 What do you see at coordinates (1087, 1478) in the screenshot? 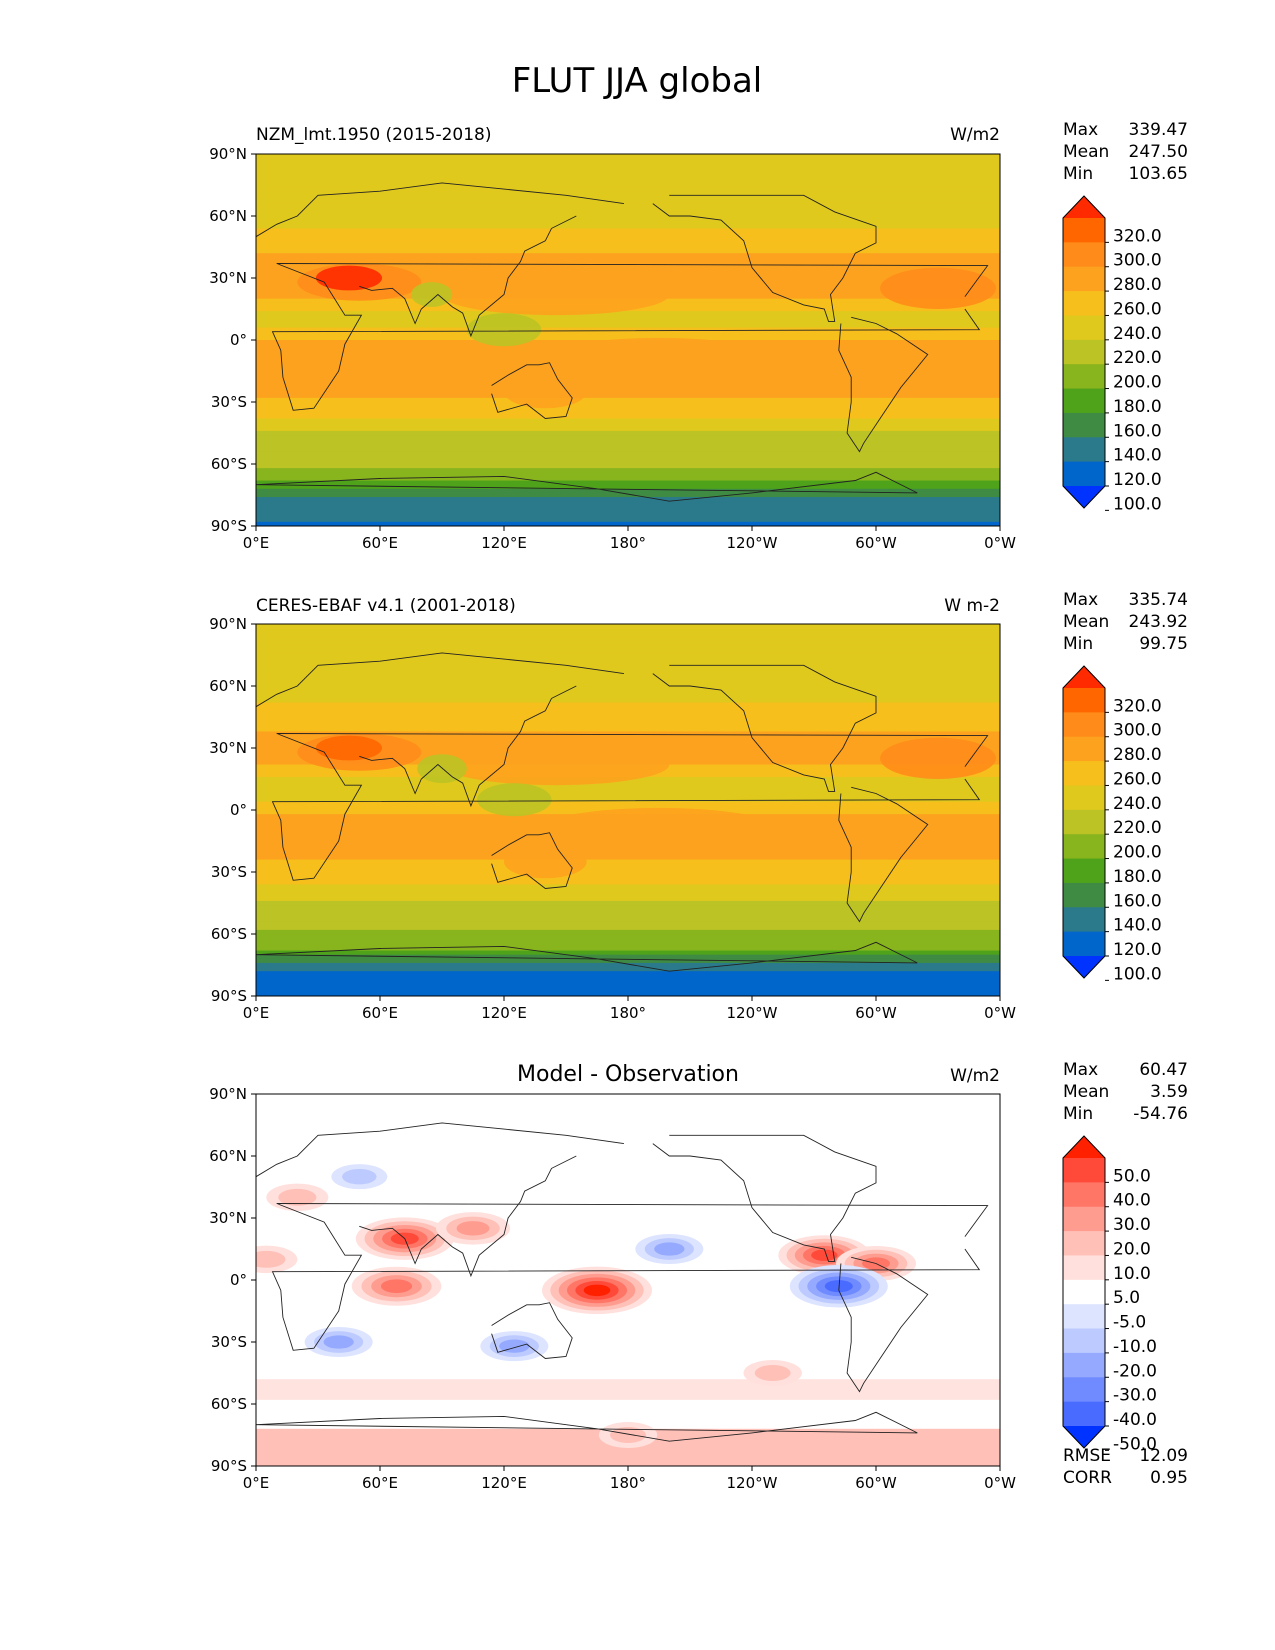
I see `corr-label: CORR` at bounding box center [1087, 1478].